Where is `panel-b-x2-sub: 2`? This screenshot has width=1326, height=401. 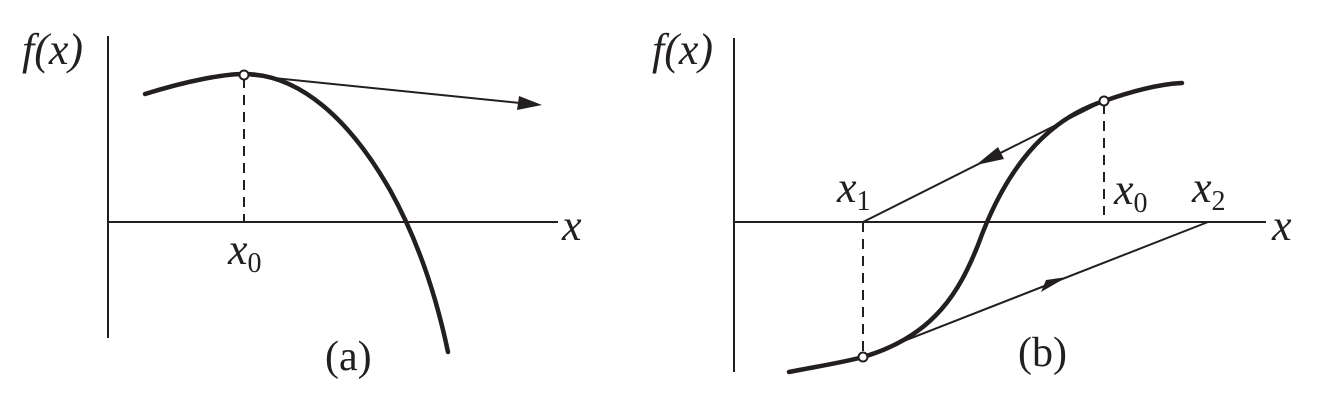 panel-b-x2-sub: 2 is located at coordinates (1219, 201).